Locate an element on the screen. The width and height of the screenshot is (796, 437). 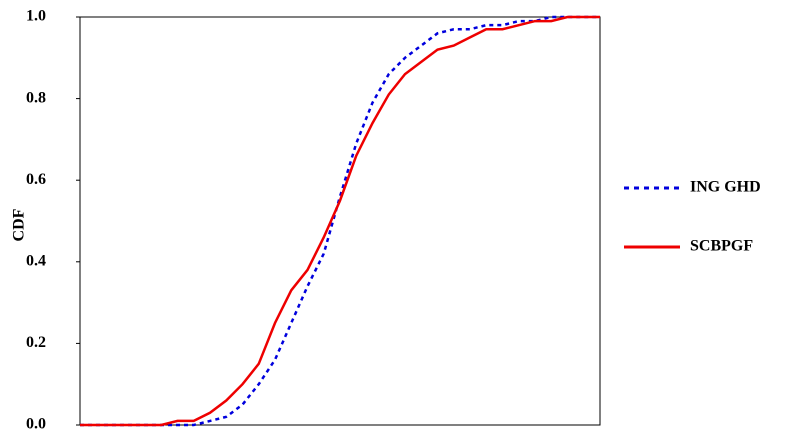
legend-label: ING GHD is located at coordinates (725, 187).